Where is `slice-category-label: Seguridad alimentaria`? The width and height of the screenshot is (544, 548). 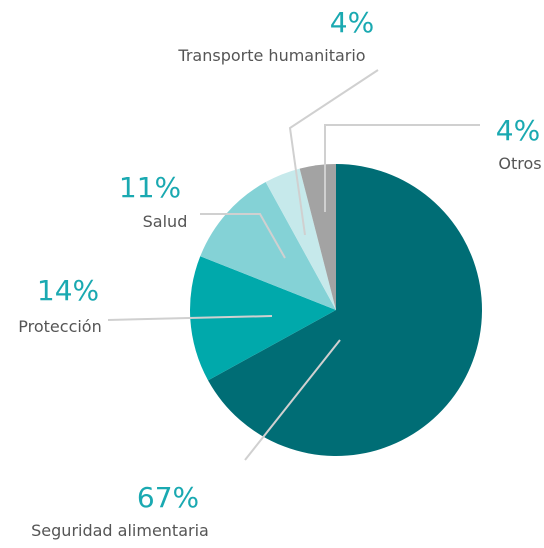 slice-category-label: Seguridad alimentaria is located at coordinates (120, 530).